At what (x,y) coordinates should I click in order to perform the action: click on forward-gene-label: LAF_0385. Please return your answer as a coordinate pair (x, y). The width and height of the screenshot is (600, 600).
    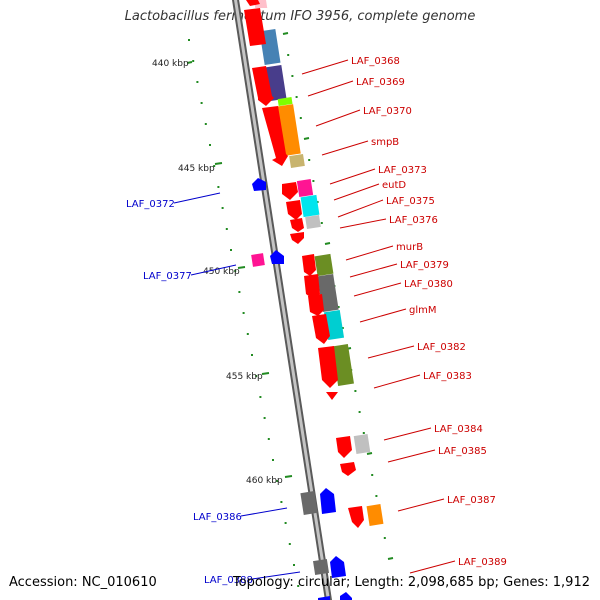
    Looking at the image, I should click on (462, 451).